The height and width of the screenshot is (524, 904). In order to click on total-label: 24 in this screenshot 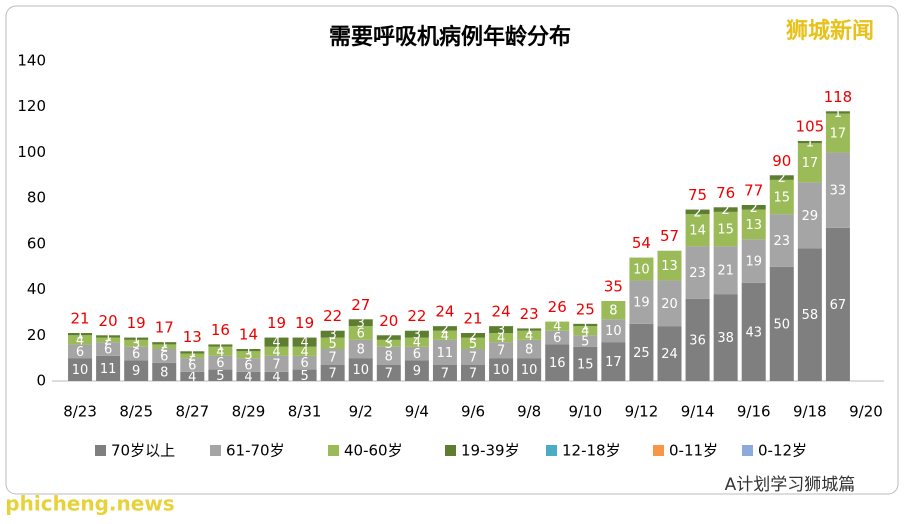, I will do `click(444, 312)`.